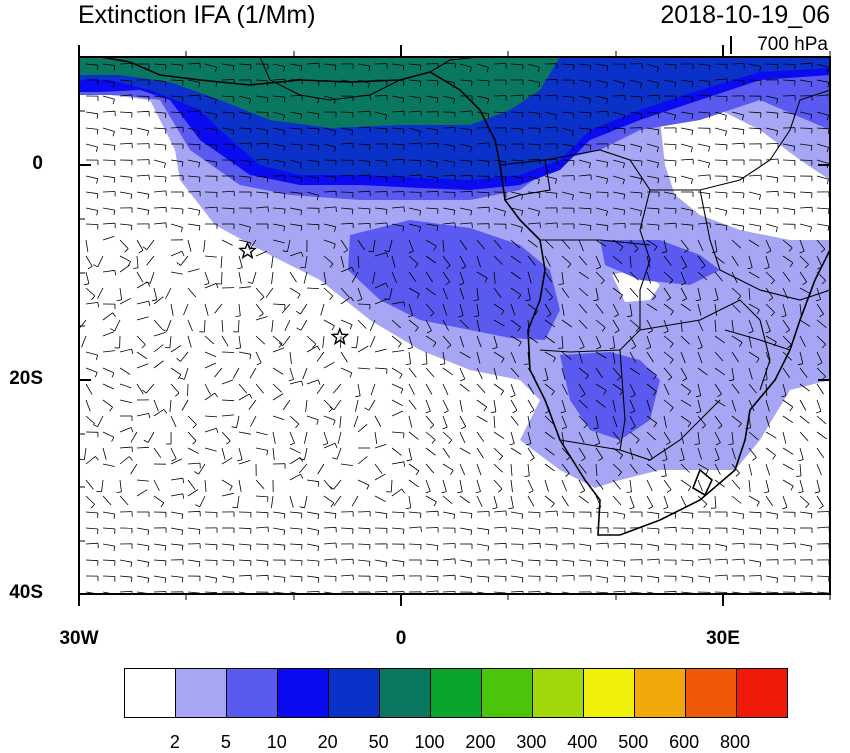  Describe the element at coordinates (26, 593) in the screenshot. I see `y-label-40s: 40S` at that location.